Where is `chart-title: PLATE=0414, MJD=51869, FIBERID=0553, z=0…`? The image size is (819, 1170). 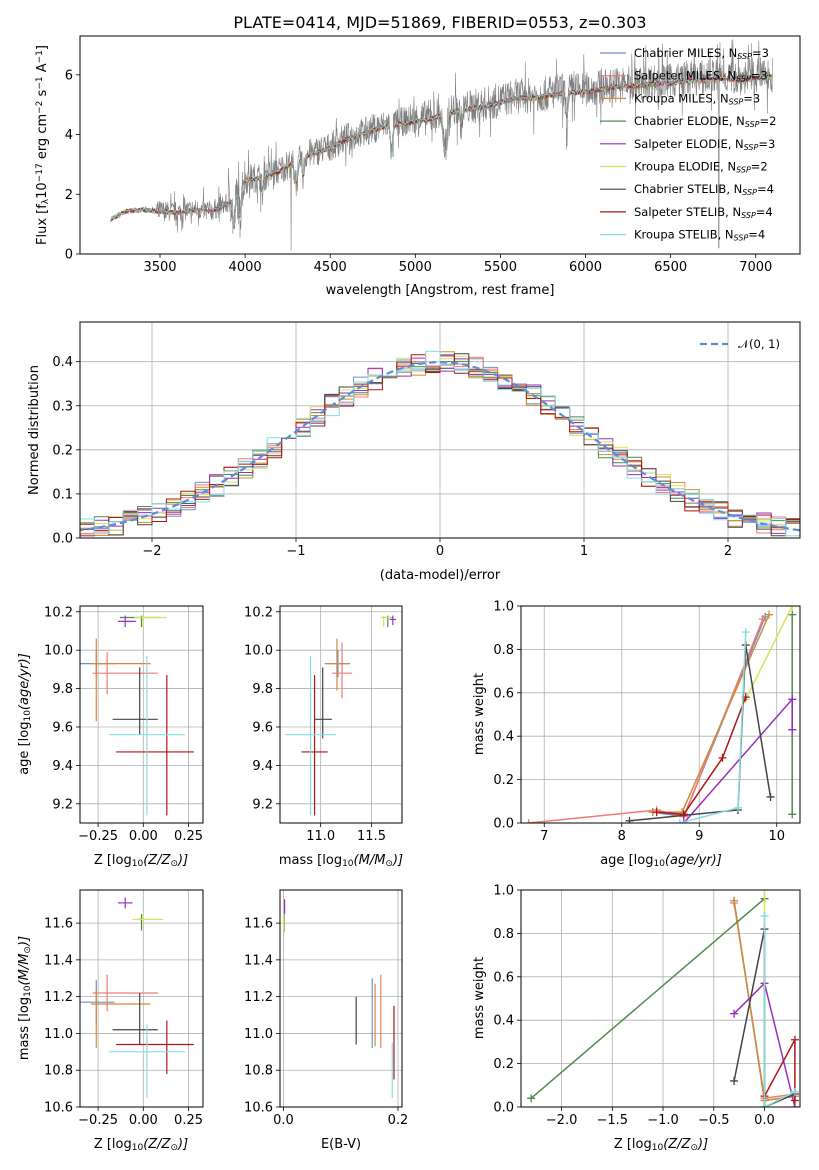
chart-title: PLATE=0414, MJD=51869, FIBERID=0553, z=0… is located at coordinates (439, 22).